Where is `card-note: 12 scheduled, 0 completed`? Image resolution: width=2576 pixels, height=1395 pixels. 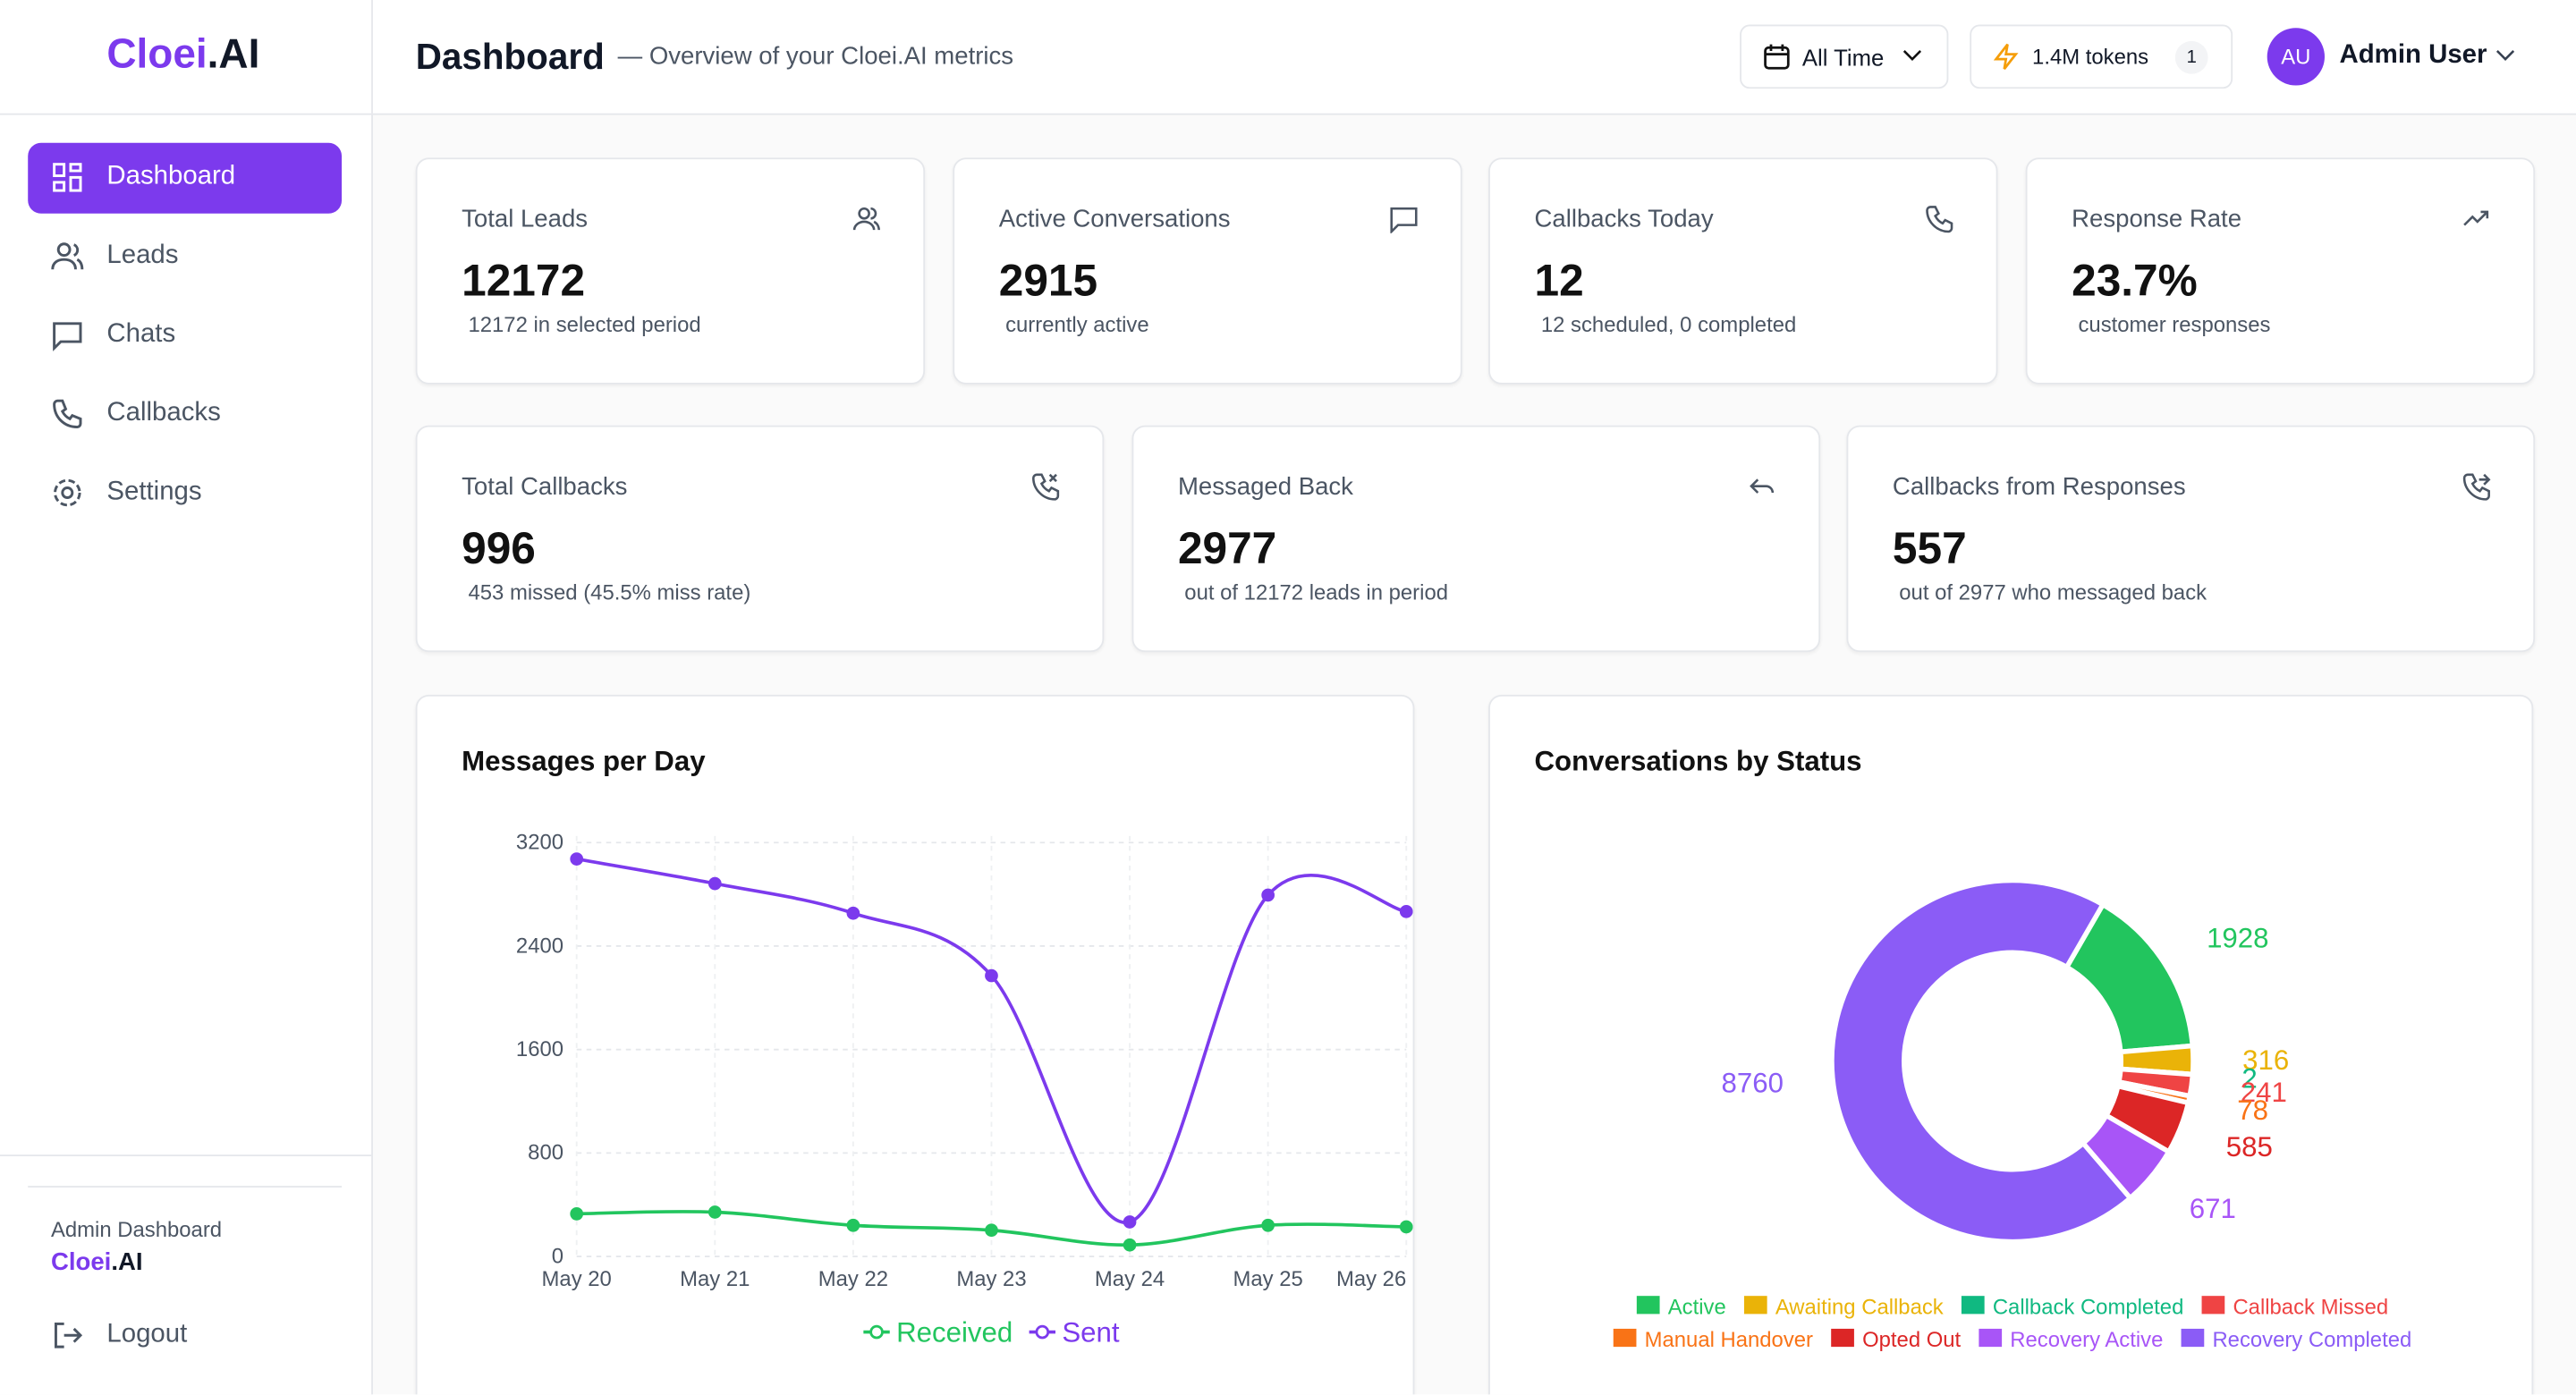
card-note: 12 scheduled, 0 completed is located at coordinates (1668, 324).